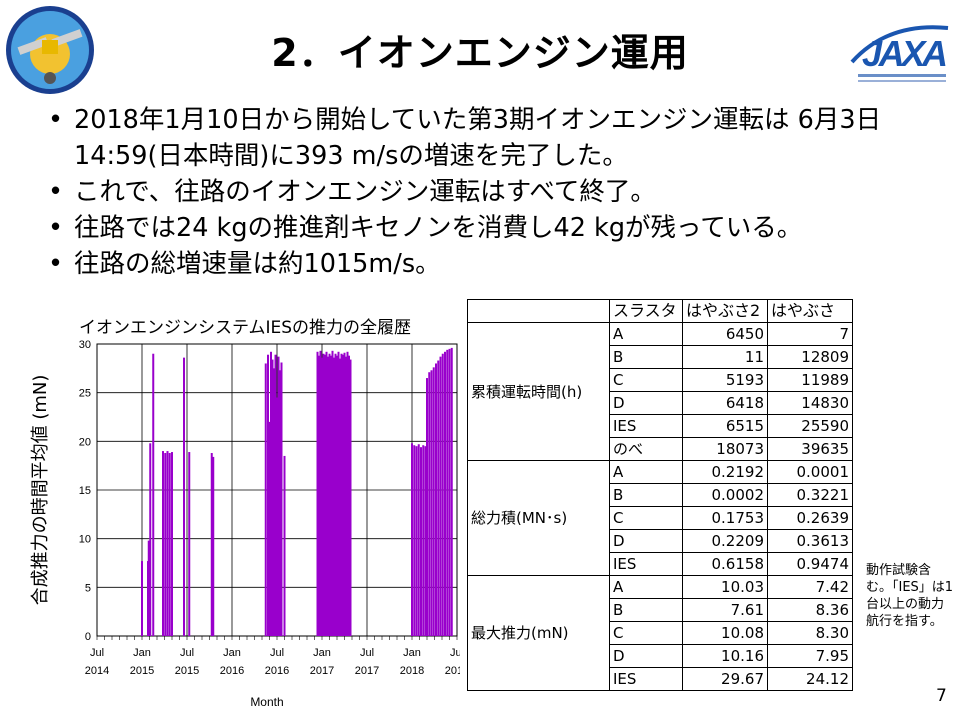  I want to click on table-cell: 0.0001, so click(810, 472).